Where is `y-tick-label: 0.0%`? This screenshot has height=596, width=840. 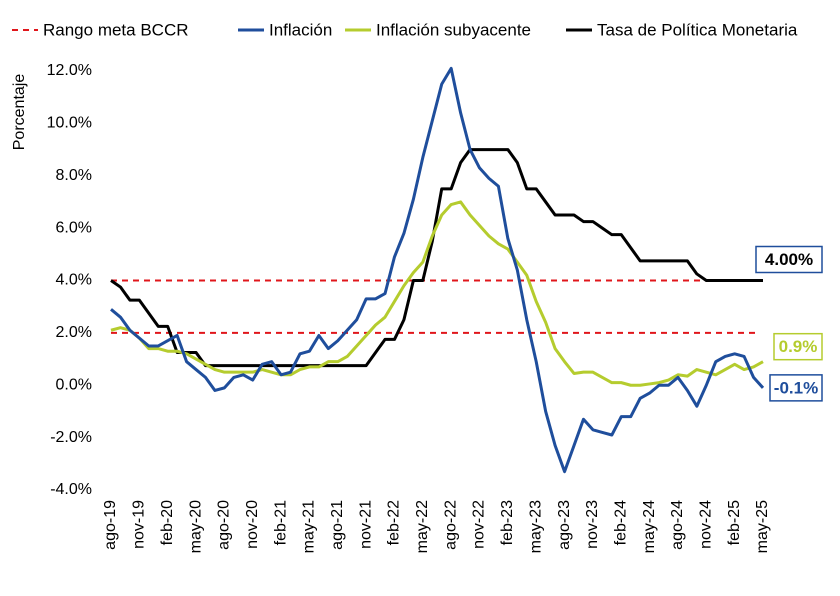
y-tick-label: 0.0% is located at coordinates (74, 384).